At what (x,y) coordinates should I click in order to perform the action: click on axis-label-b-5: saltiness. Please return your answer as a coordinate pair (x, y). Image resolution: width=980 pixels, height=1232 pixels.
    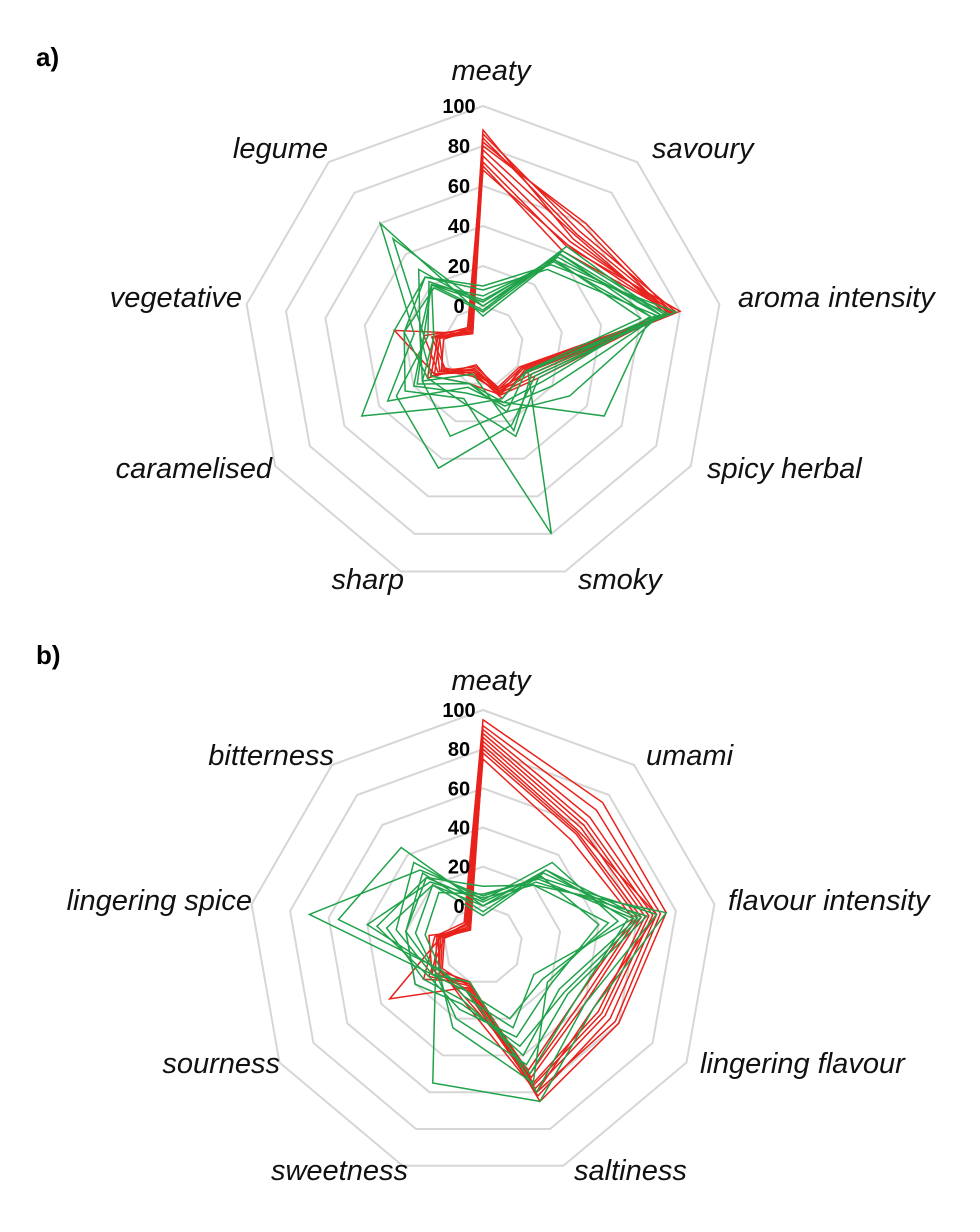
    Looking at the image, I should click on (630, 1171).